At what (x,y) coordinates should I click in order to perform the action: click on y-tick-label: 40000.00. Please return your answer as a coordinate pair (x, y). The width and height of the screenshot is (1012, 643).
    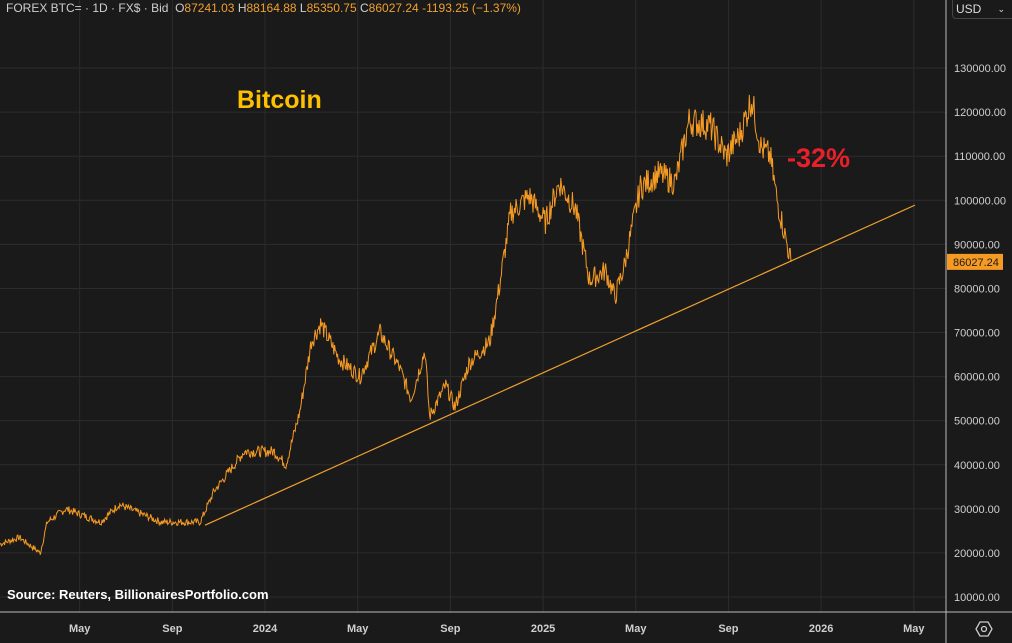
    Looking at the image, I should click on (977, 466).